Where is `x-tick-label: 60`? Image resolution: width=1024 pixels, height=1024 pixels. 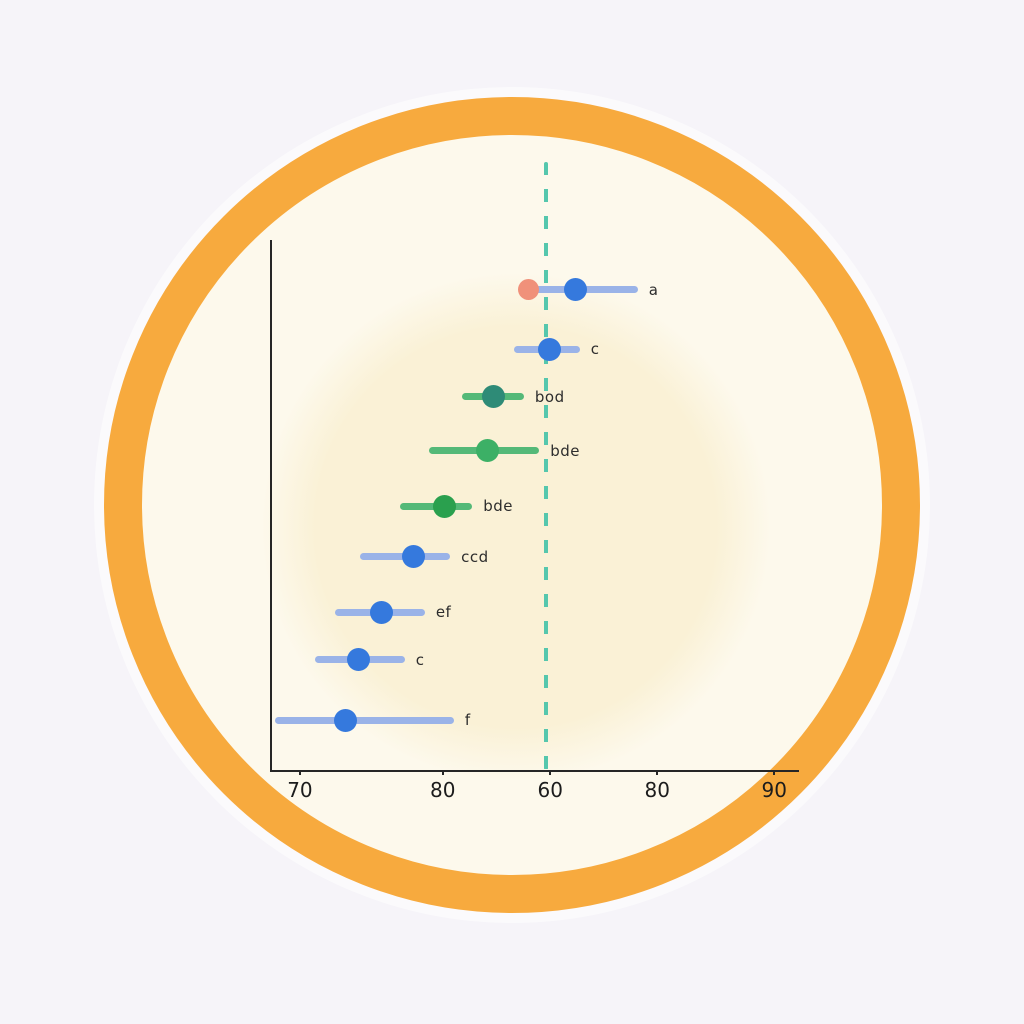
x-tick-label: 60 is located at coordinates (550, 790).